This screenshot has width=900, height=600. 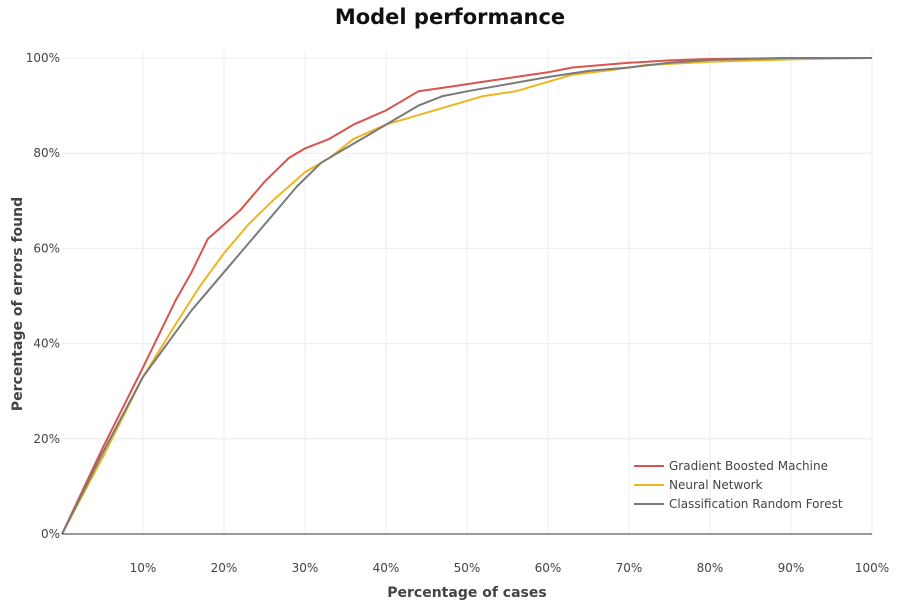 I want to click on x-tick-label: 40%, so click(x=386, y=568).